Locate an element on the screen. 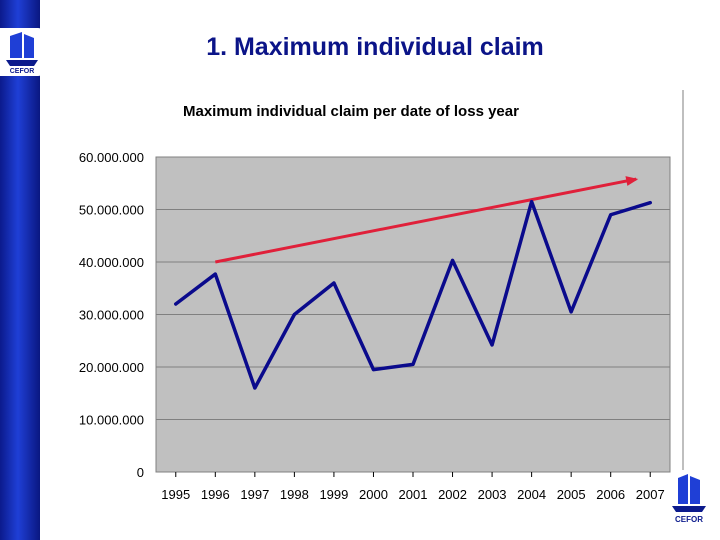 The height and width of the screenshot is (540, 720). x-tick-label: 2006 is located at coordinates (610, 494).